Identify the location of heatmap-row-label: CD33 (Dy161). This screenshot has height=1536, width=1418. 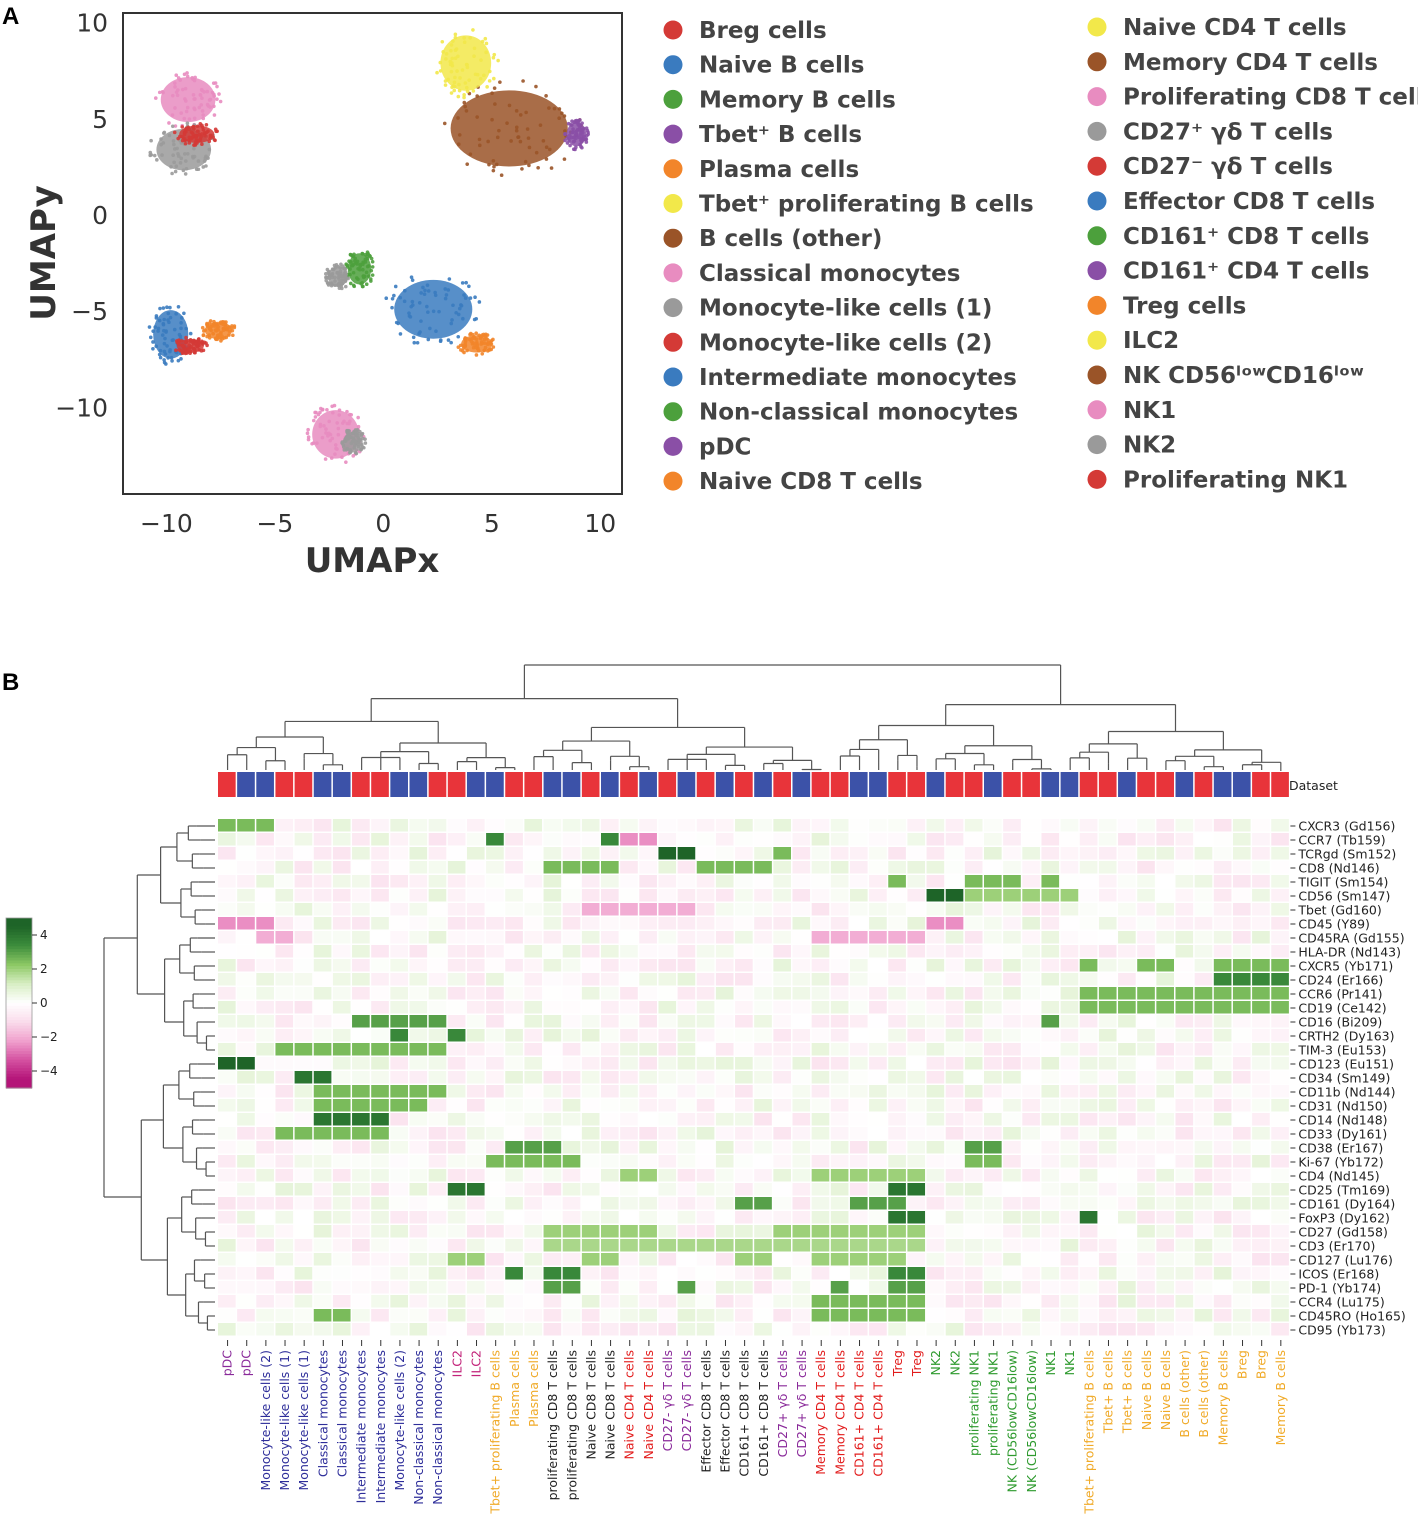
(1342, 1134).